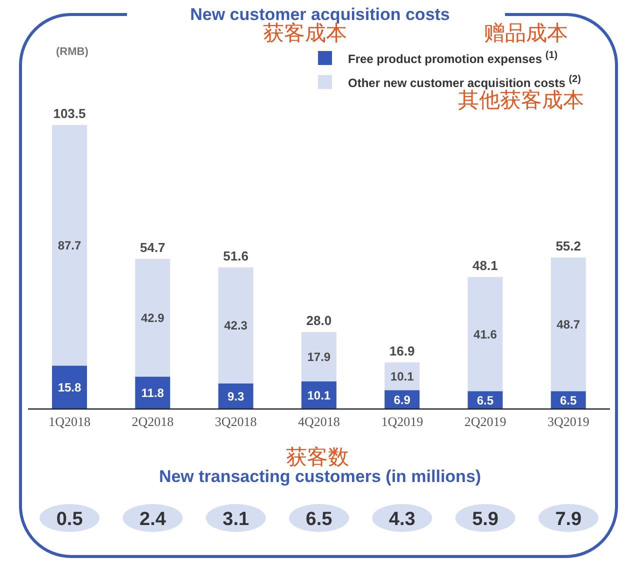 Image resolution: width=640 pixels, height=577 pixels. Describe the element at coordinates (402, 519) in the screenshot. I see `data-label: 4.3` at that location.